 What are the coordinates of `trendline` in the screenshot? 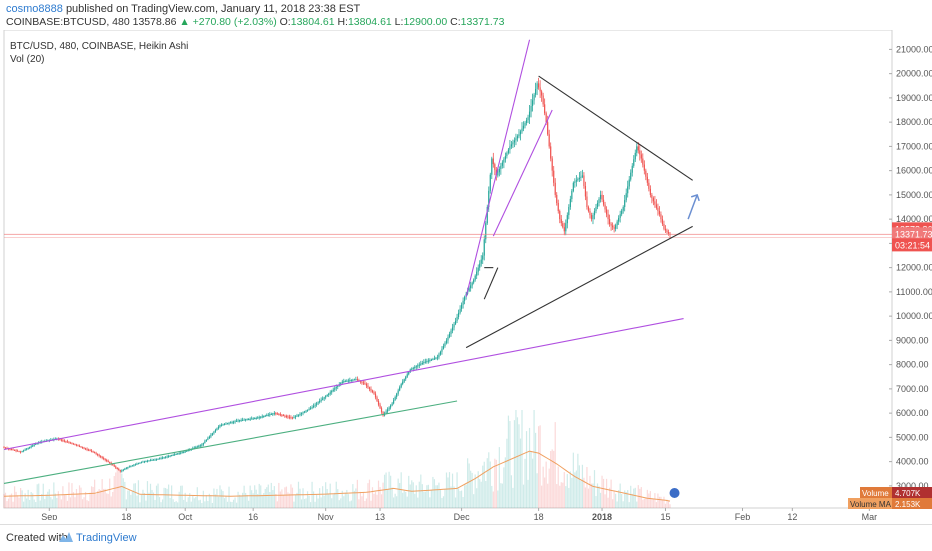 It's located at (522, 173).